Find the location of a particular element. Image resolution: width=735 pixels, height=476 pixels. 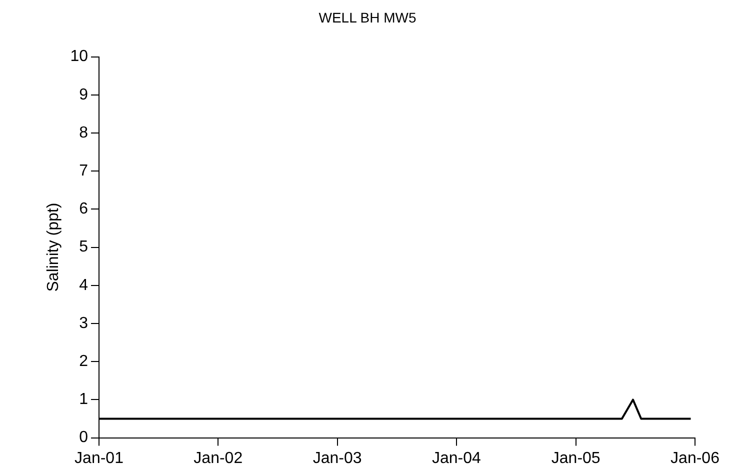

x-tick-label: Jan-04 is located at coordinates (456, 458).